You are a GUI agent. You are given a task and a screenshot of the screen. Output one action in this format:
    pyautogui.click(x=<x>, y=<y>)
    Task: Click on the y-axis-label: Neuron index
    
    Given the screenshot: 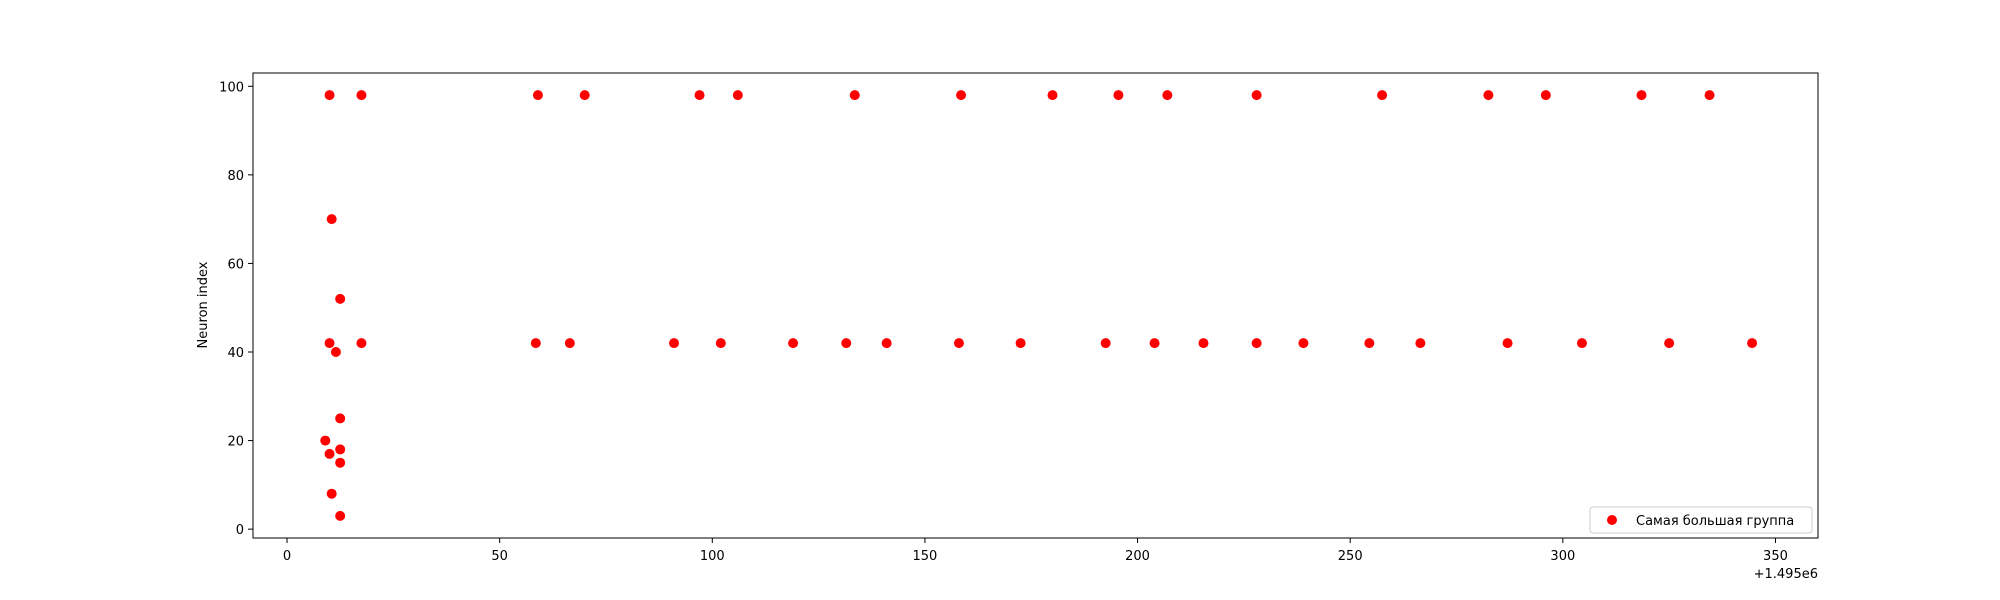 What is the action you would take?
    pyautogui.click(x=203, y=304)
    